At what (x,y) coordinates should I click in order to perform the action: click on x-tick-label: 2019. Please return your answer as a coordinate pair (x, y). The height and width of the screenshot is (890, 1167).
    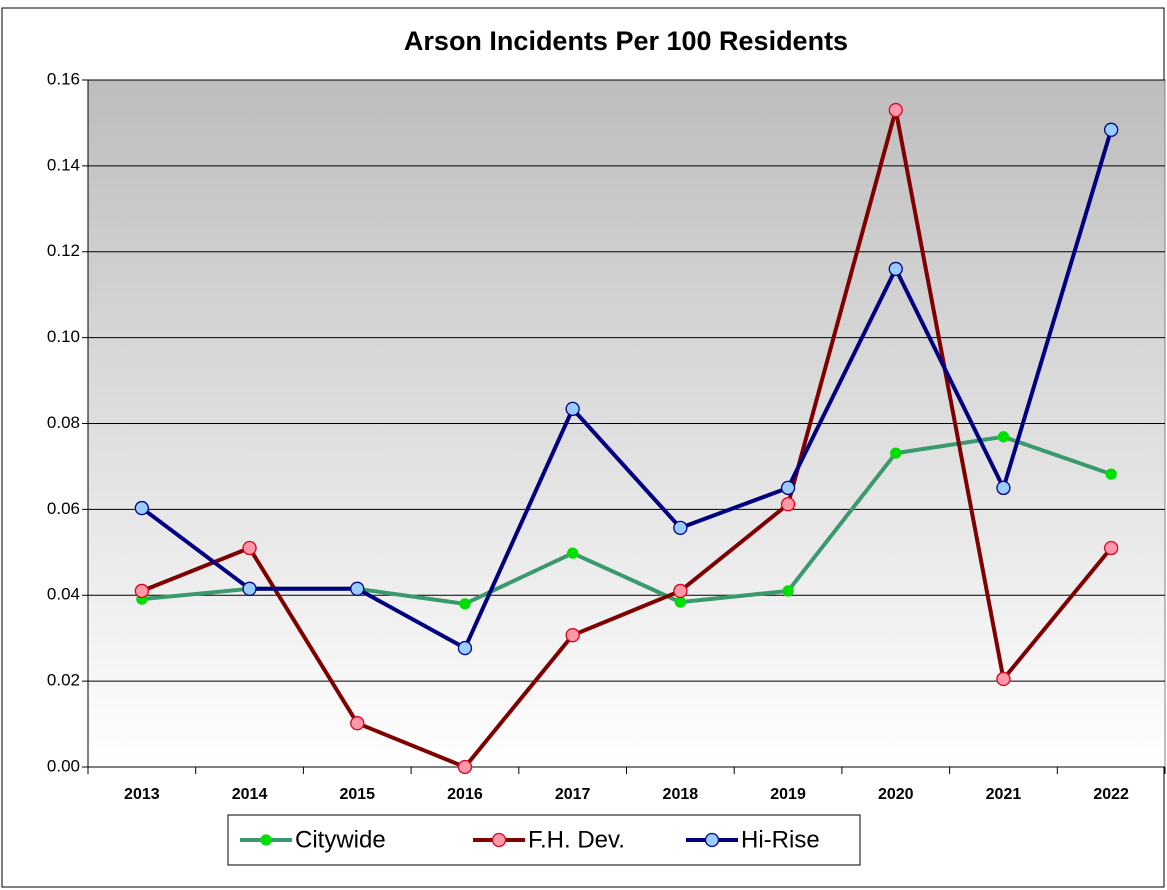
    Looking at the image, I should click on (788, 794).